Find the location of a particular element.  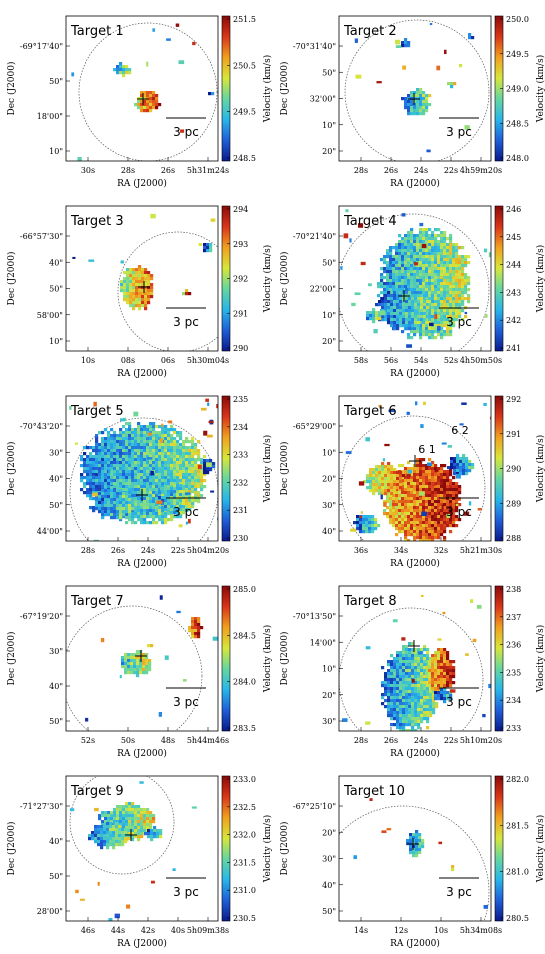

reference-circle is located at coordinates (414, 282).